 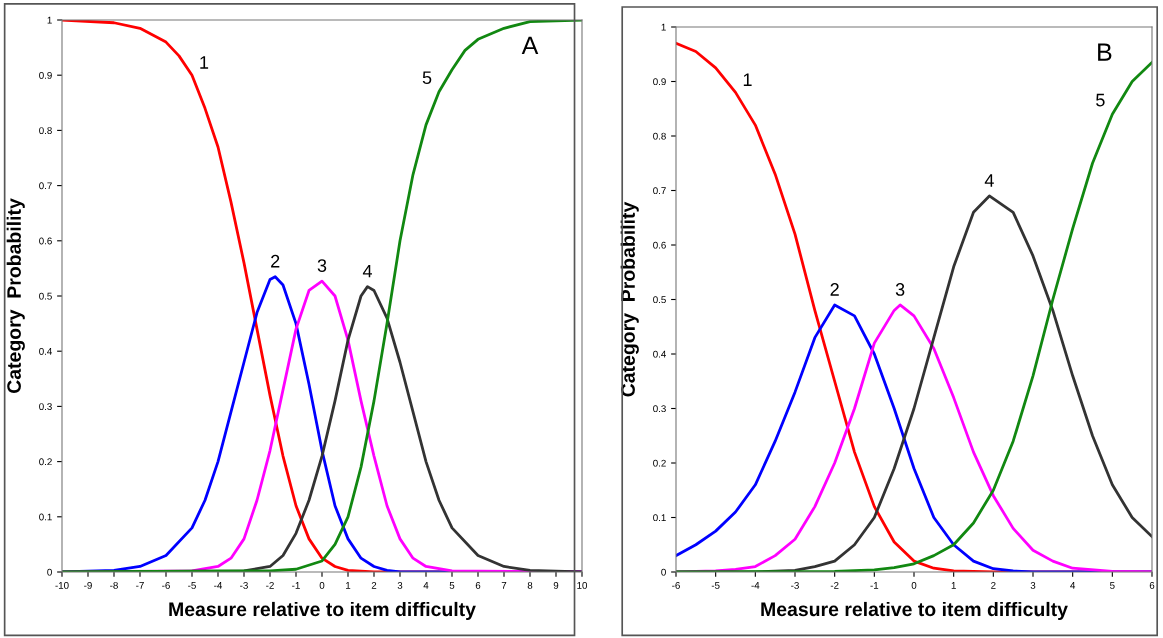 What do you see at coordinates (530, 585) in the screenshot?
I see `x-tick-label: 8` at bounding box center [530, 585].